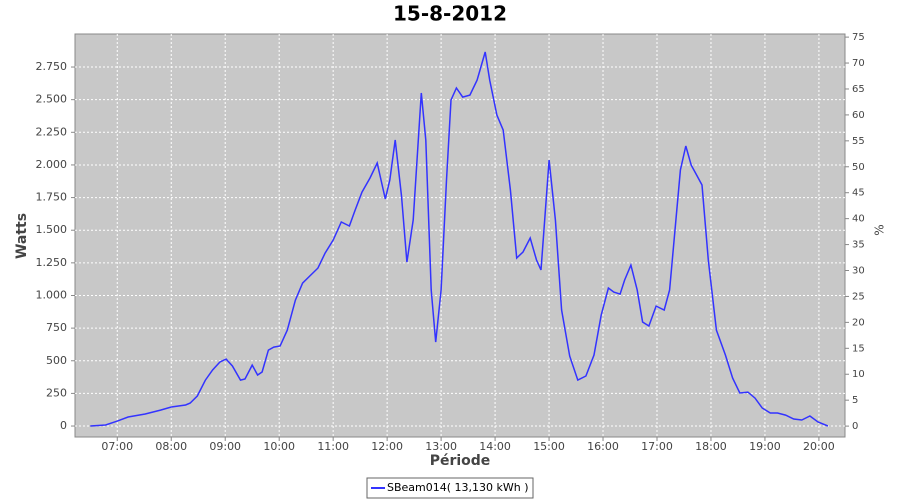 This screenshot has width=900, height=500. What do you see at coordinates (441, 446) in the screenshot?
I see `x-tick-label: 13:00` at bounding box center [441, 446].